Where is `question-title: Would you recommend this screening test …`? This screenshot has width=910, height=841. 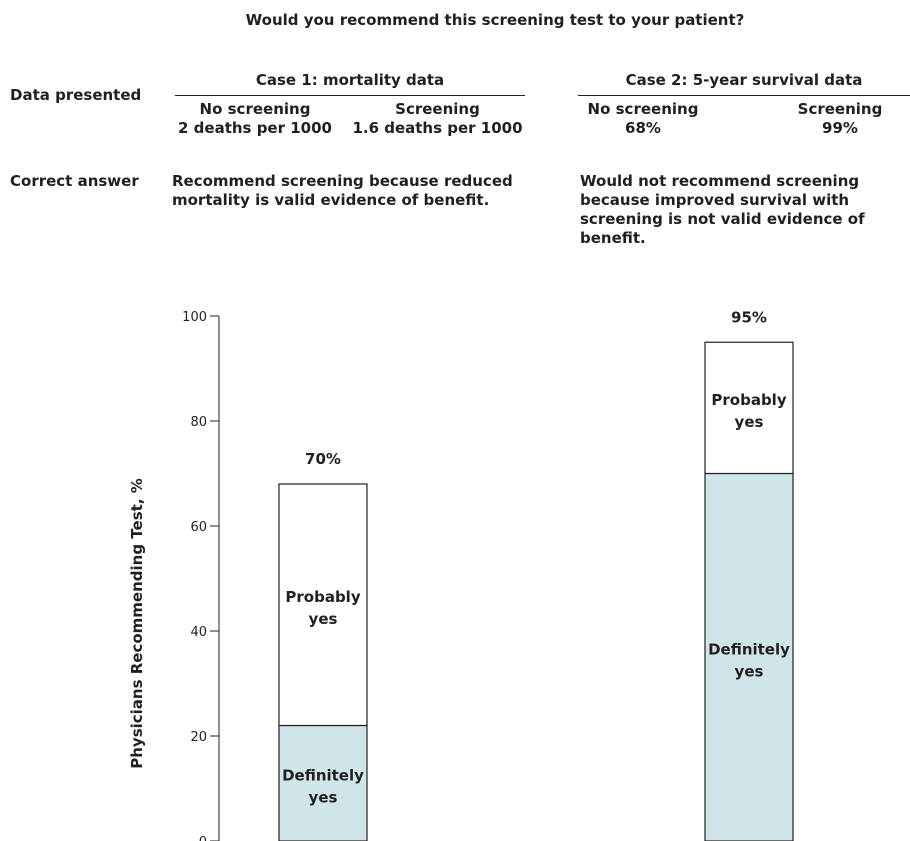
question-title: Would you recommend this screening test … is located at coordinates (495, 20).